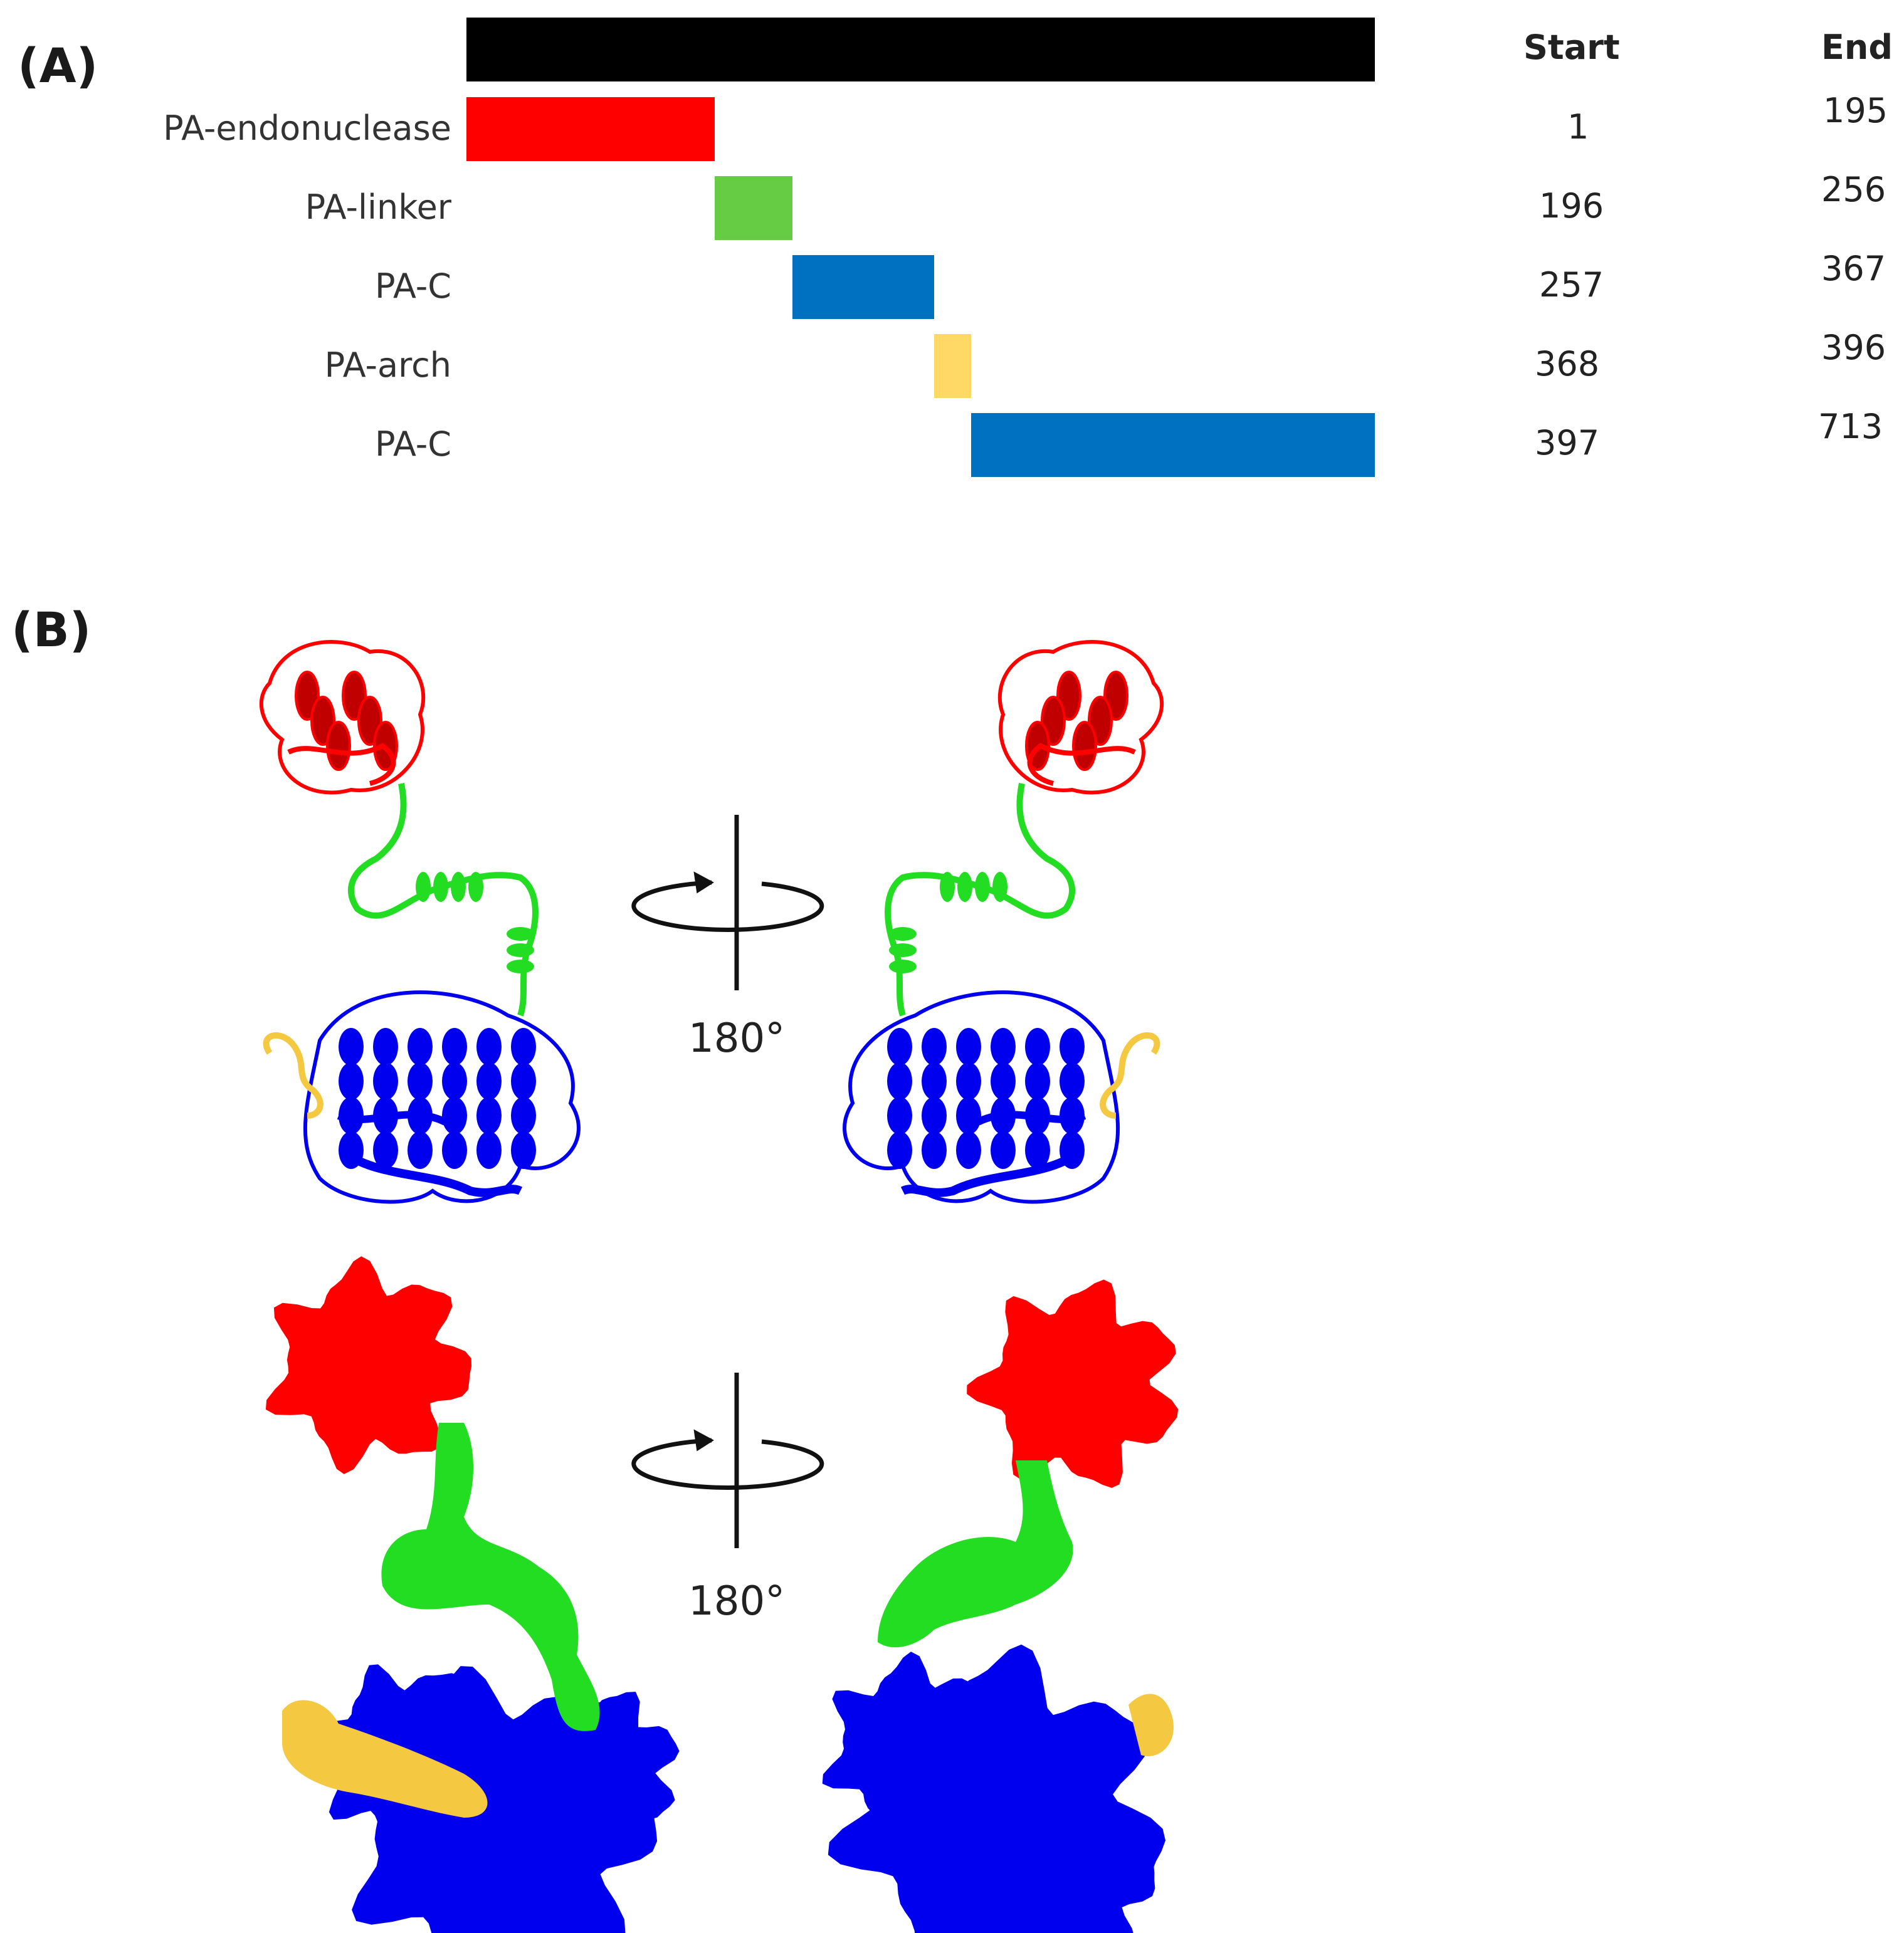 This screenshot has height=1933, width=1904. Describe the element at coordinates (1853, 268) in the screenshot. I see `domain-end: 367` at that location.